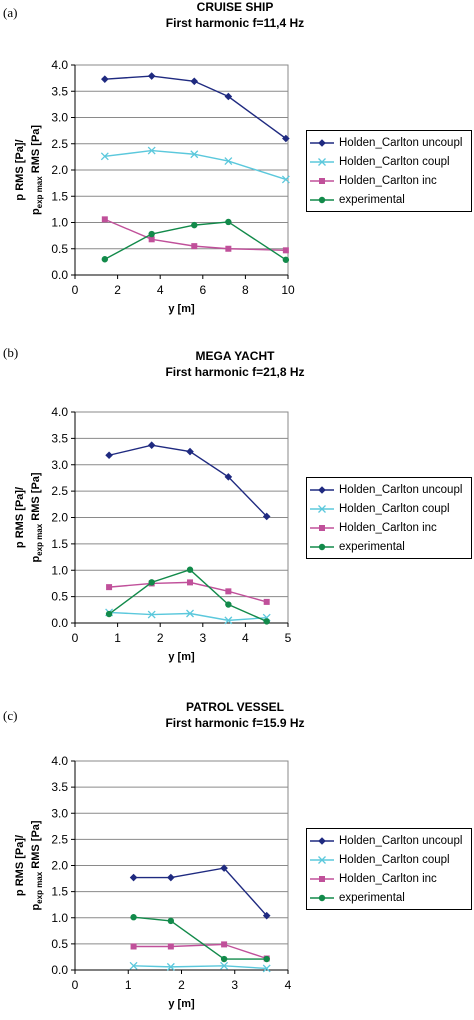 Image resolution: width=474 pixels, height=1020 pixels. I want to click on y-axis-label-line2: pexp max RMS [Pa], so click(37, 170).